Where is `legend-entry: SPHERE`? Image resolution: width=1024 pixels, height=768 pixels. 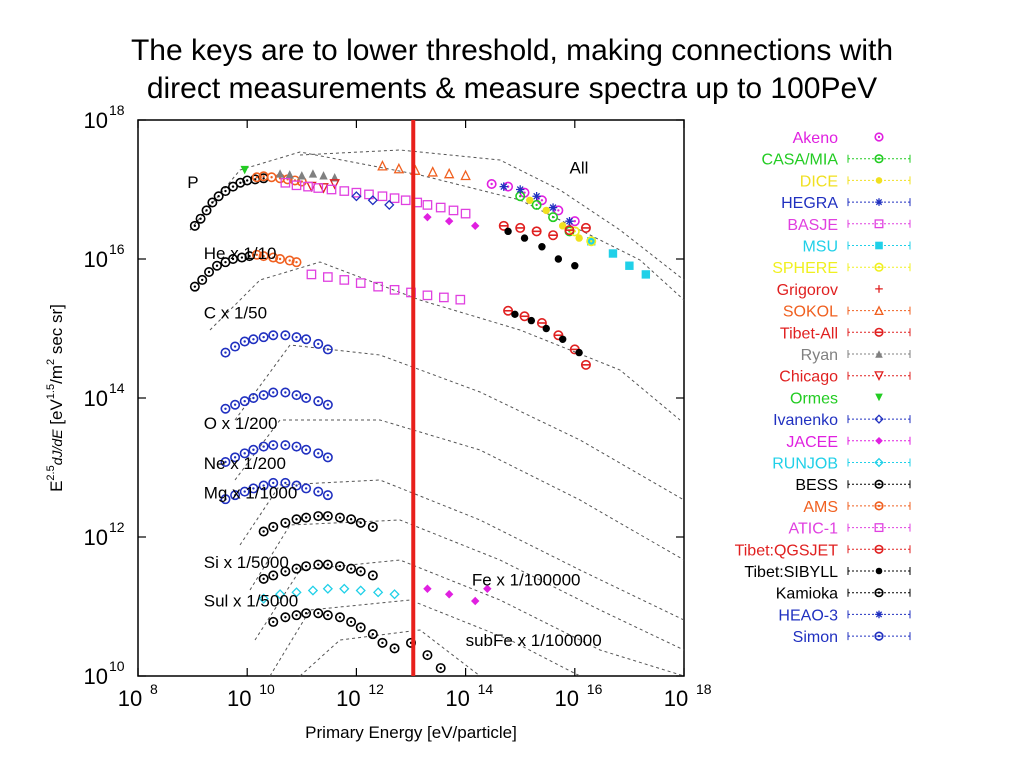 legend-entry: SPHERE is located at coordinates (841, 268).